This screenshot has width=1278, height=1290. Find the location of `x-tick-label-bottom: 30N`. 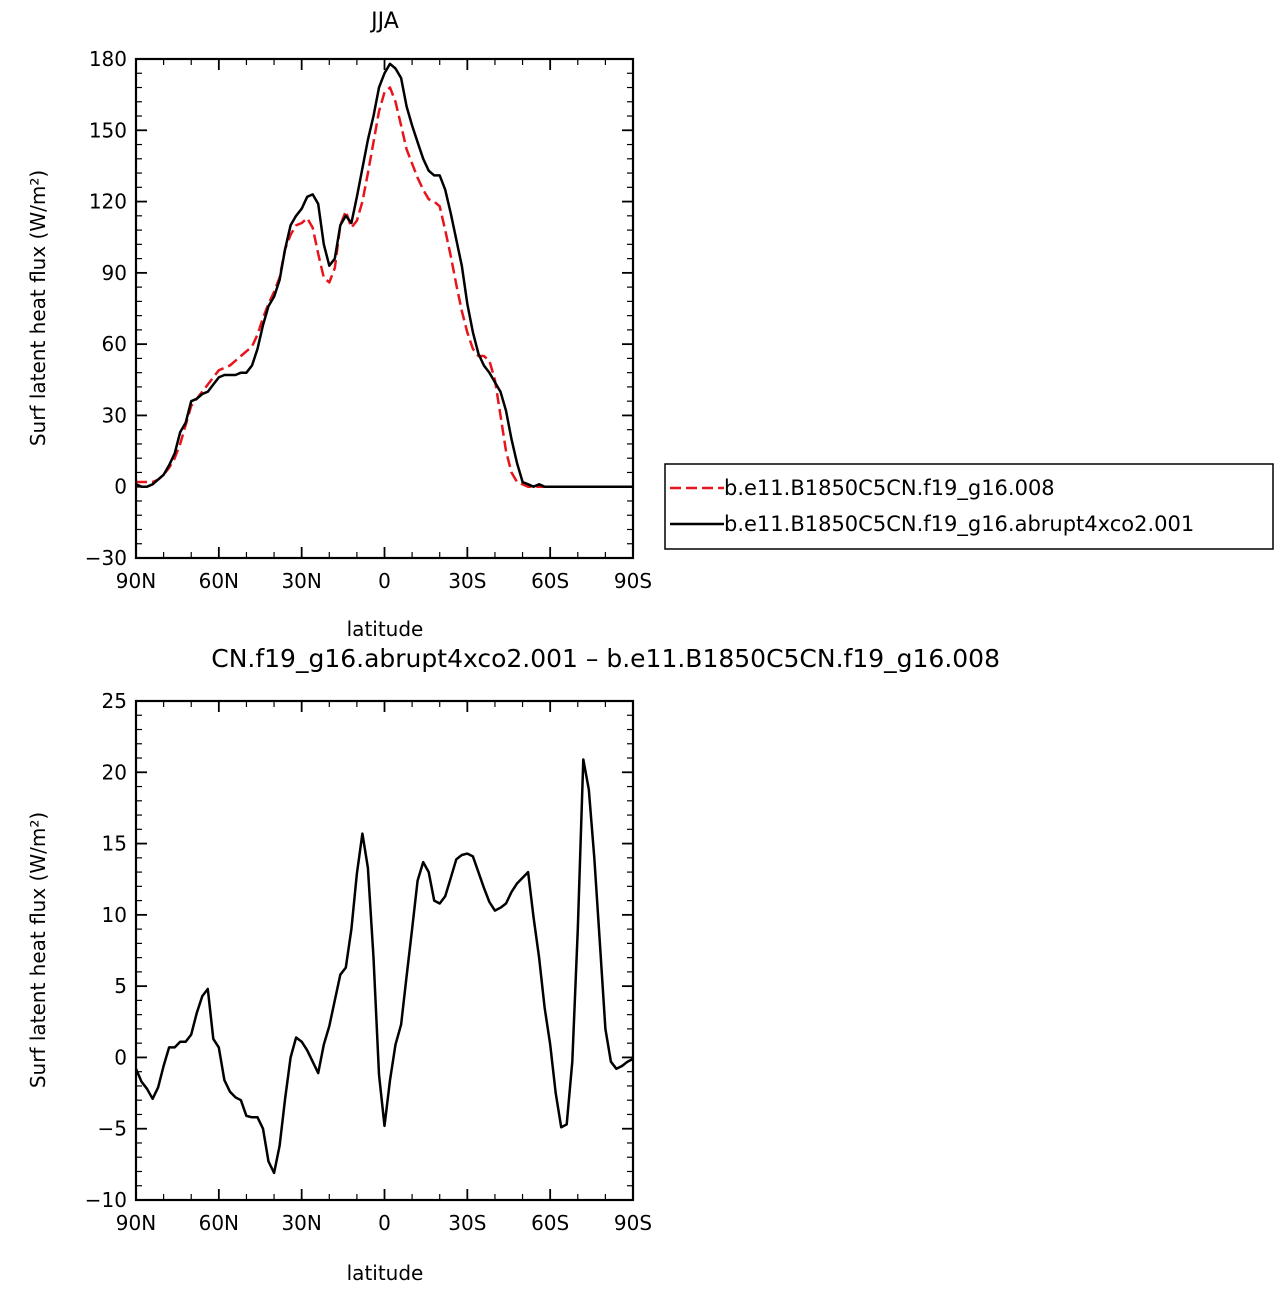

x-tick-label-bottom: 30N is located at coordinates (301, 1223).